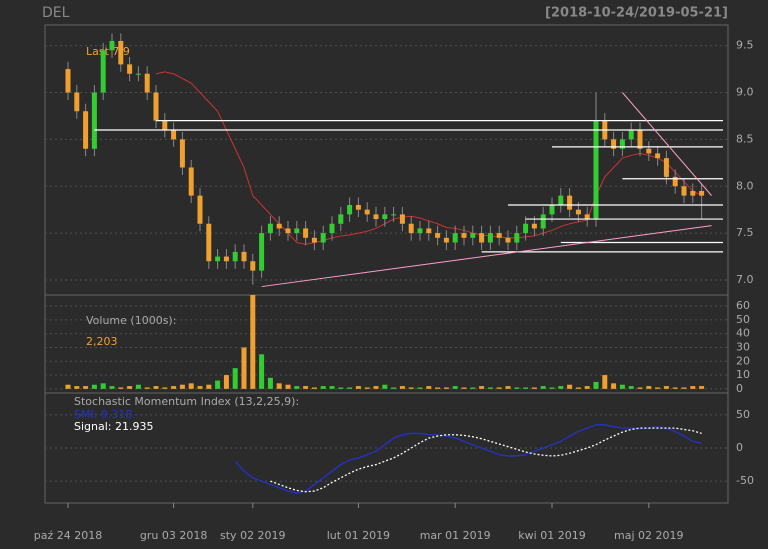  I want to click on panel-title: Stochastic Momentum Index (13,2,25,9):, so click(186, 401).